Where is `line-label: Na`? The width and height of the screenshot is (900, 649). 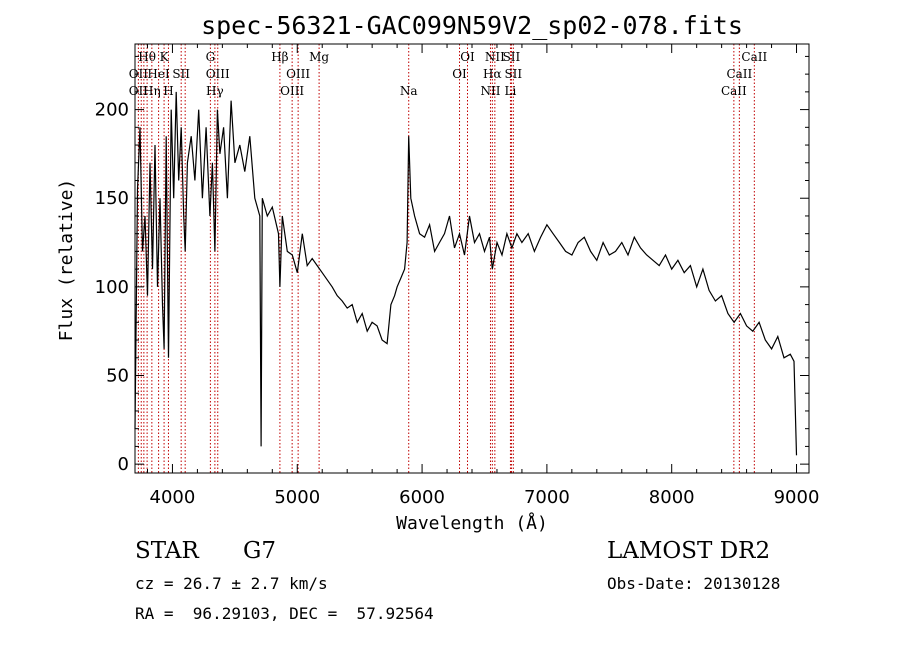 line-label: Na is located at coordinates (409, 91).